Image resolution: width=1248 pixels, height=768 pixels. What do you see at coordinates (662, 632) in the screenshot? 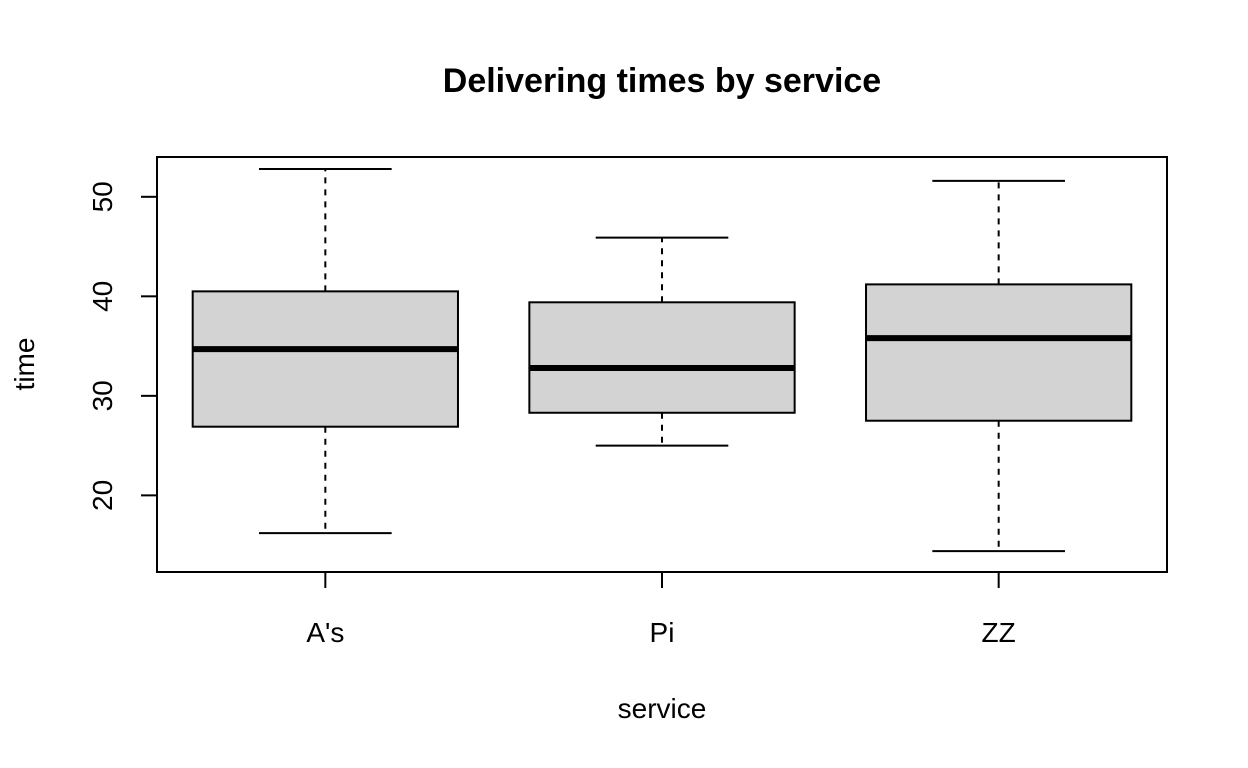
I see `x-tick-label: Pi` at bounding box center [662, 632].